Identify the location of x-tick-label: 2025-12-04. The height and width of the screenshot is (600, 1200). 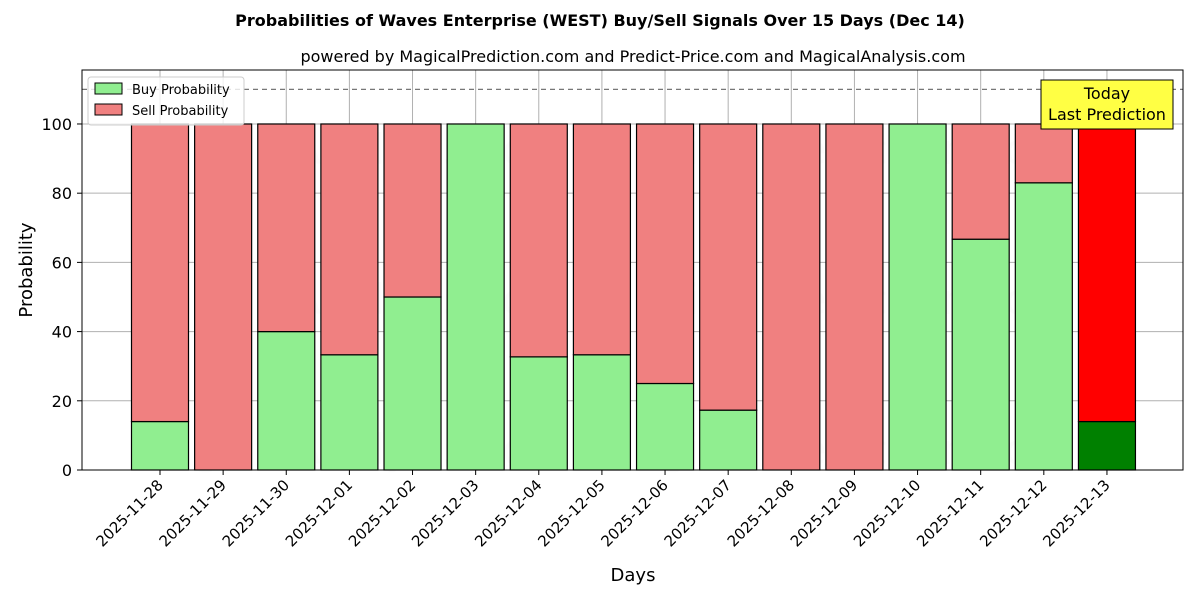
(508, 513).